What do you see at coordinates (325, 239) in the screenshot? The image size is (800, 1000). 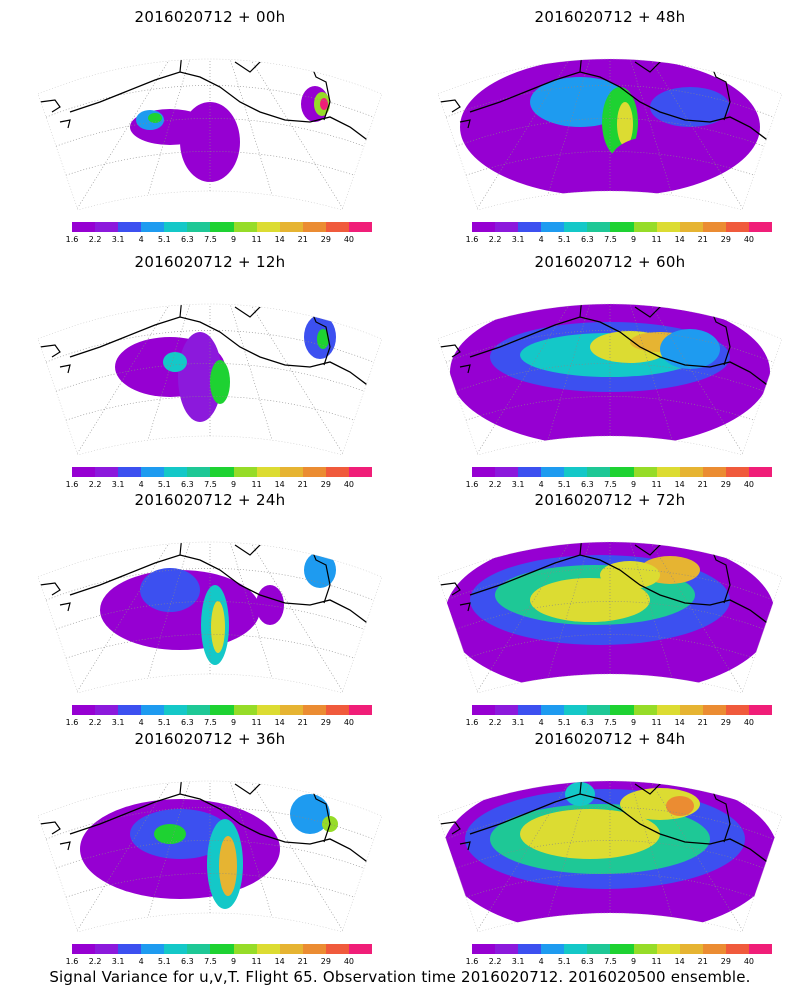 I see `colorbar-tick-label: 29` at bounding box center [325, 239].